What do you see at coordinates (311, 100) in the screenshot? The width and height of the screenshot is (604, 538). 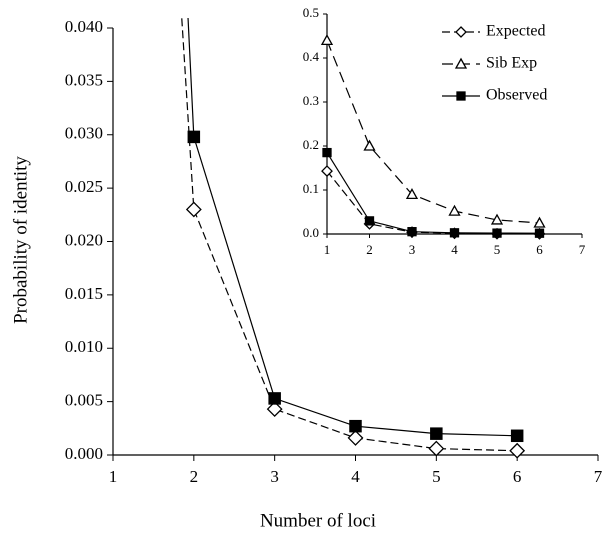 I see `y-tick-label: 0.3` at bounding box center [311, 100].